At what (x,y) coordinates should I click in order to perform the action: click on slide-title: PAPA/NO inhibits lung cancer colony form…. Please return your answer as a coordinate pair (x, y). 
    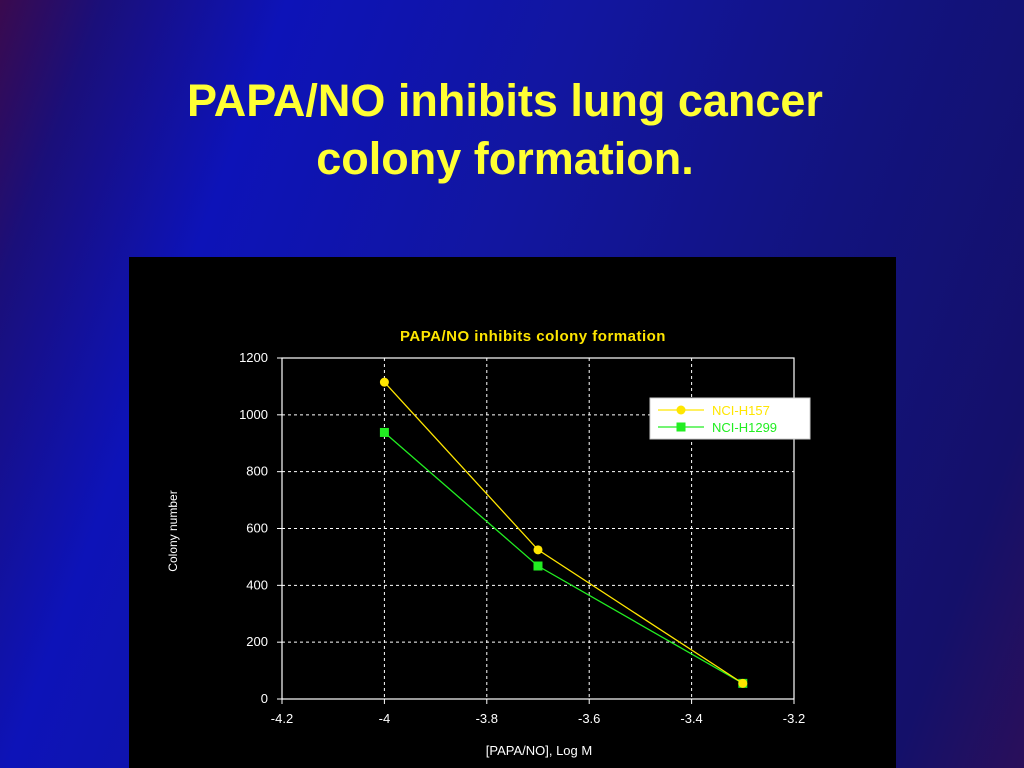
    Looking at the image, I should click on (505, 130).